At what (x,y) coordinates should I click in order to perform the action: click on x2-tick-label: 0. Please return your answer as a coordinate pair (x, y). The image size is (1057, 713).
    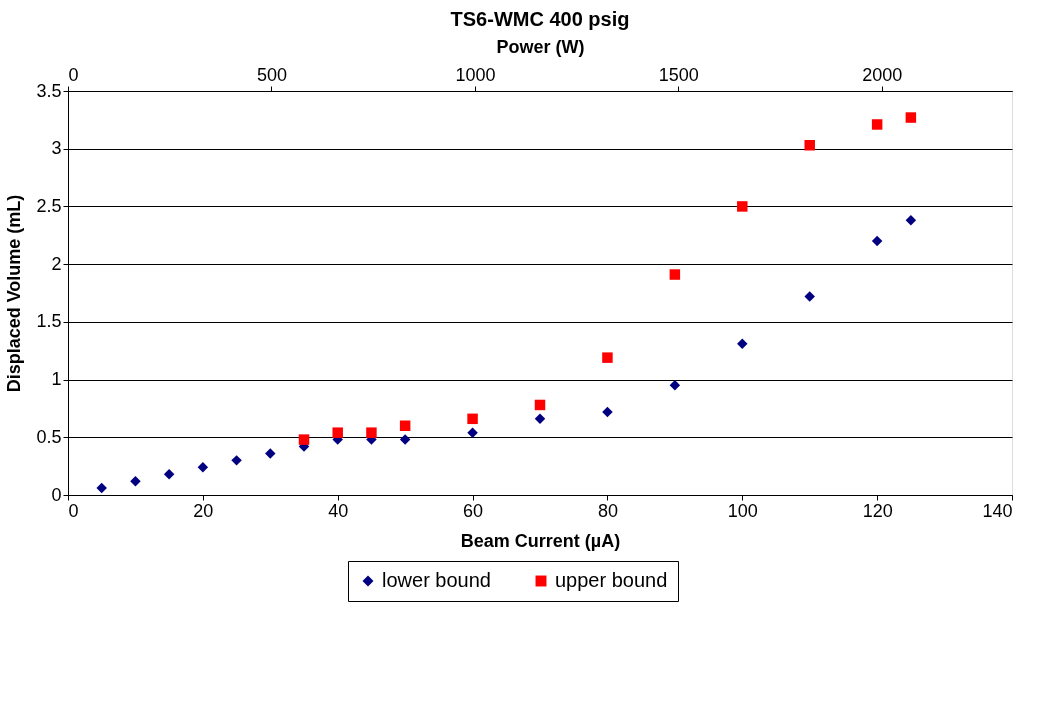
    Looking at the image, I should click on (73, 74).